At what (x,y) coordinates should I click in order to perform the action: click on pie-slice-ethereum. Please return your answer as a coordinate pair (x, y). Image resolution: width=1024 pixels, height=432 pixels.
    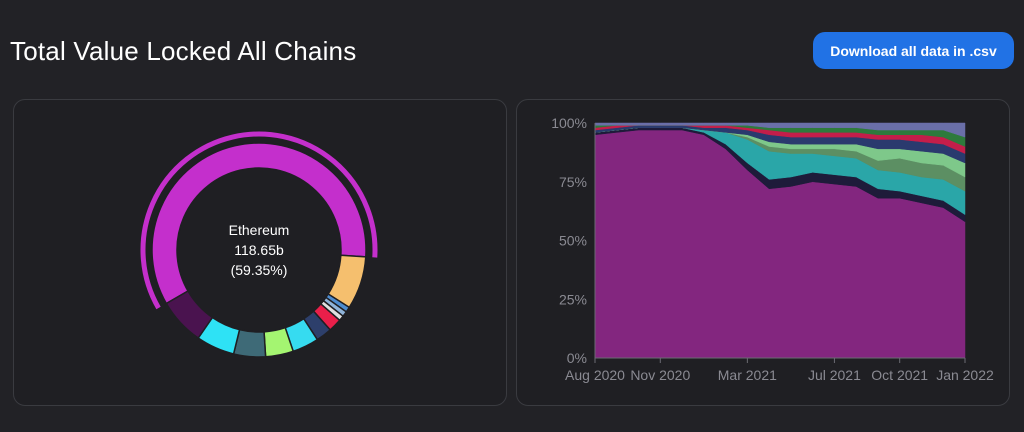
    Looking at the image, I should click on (259, 223).